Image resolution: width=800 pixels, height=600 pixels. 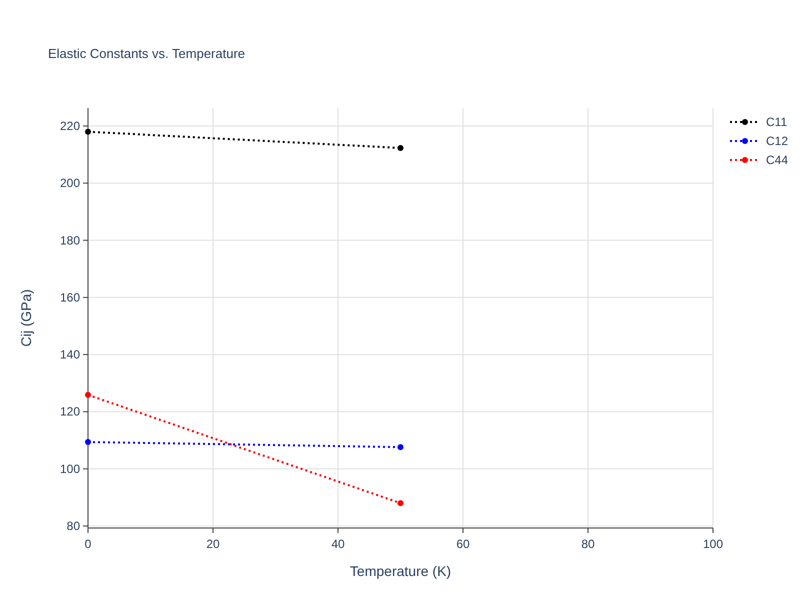 I want to click on legend-label: C44, so click(x=777, y=160).